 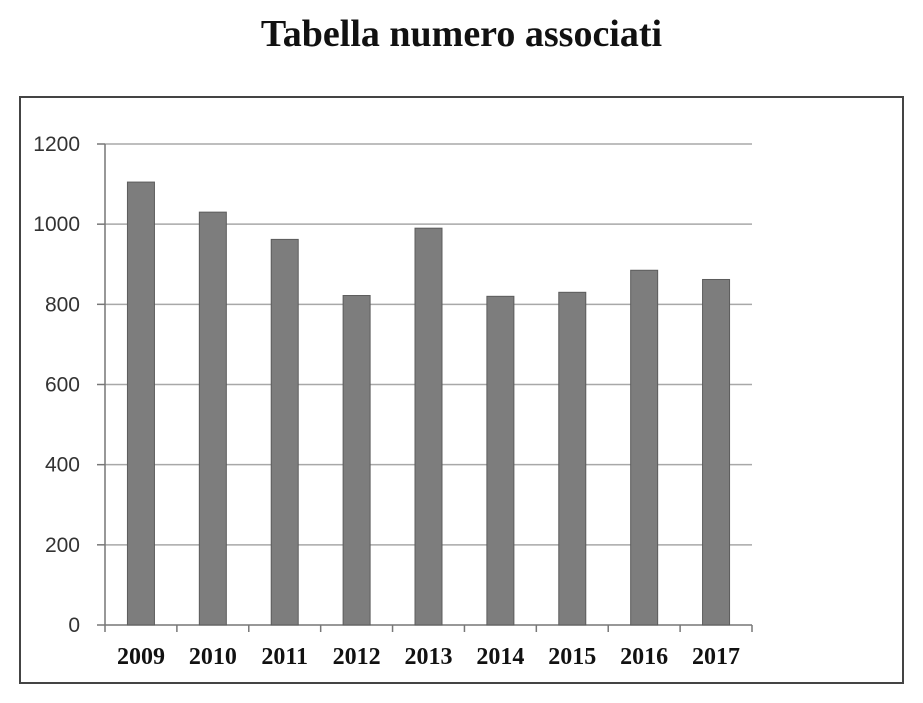 What do you see at coordinates (284, 657) in the screenshot?
I see `x-tick-label: 2011` at bounding box center [284, 657].